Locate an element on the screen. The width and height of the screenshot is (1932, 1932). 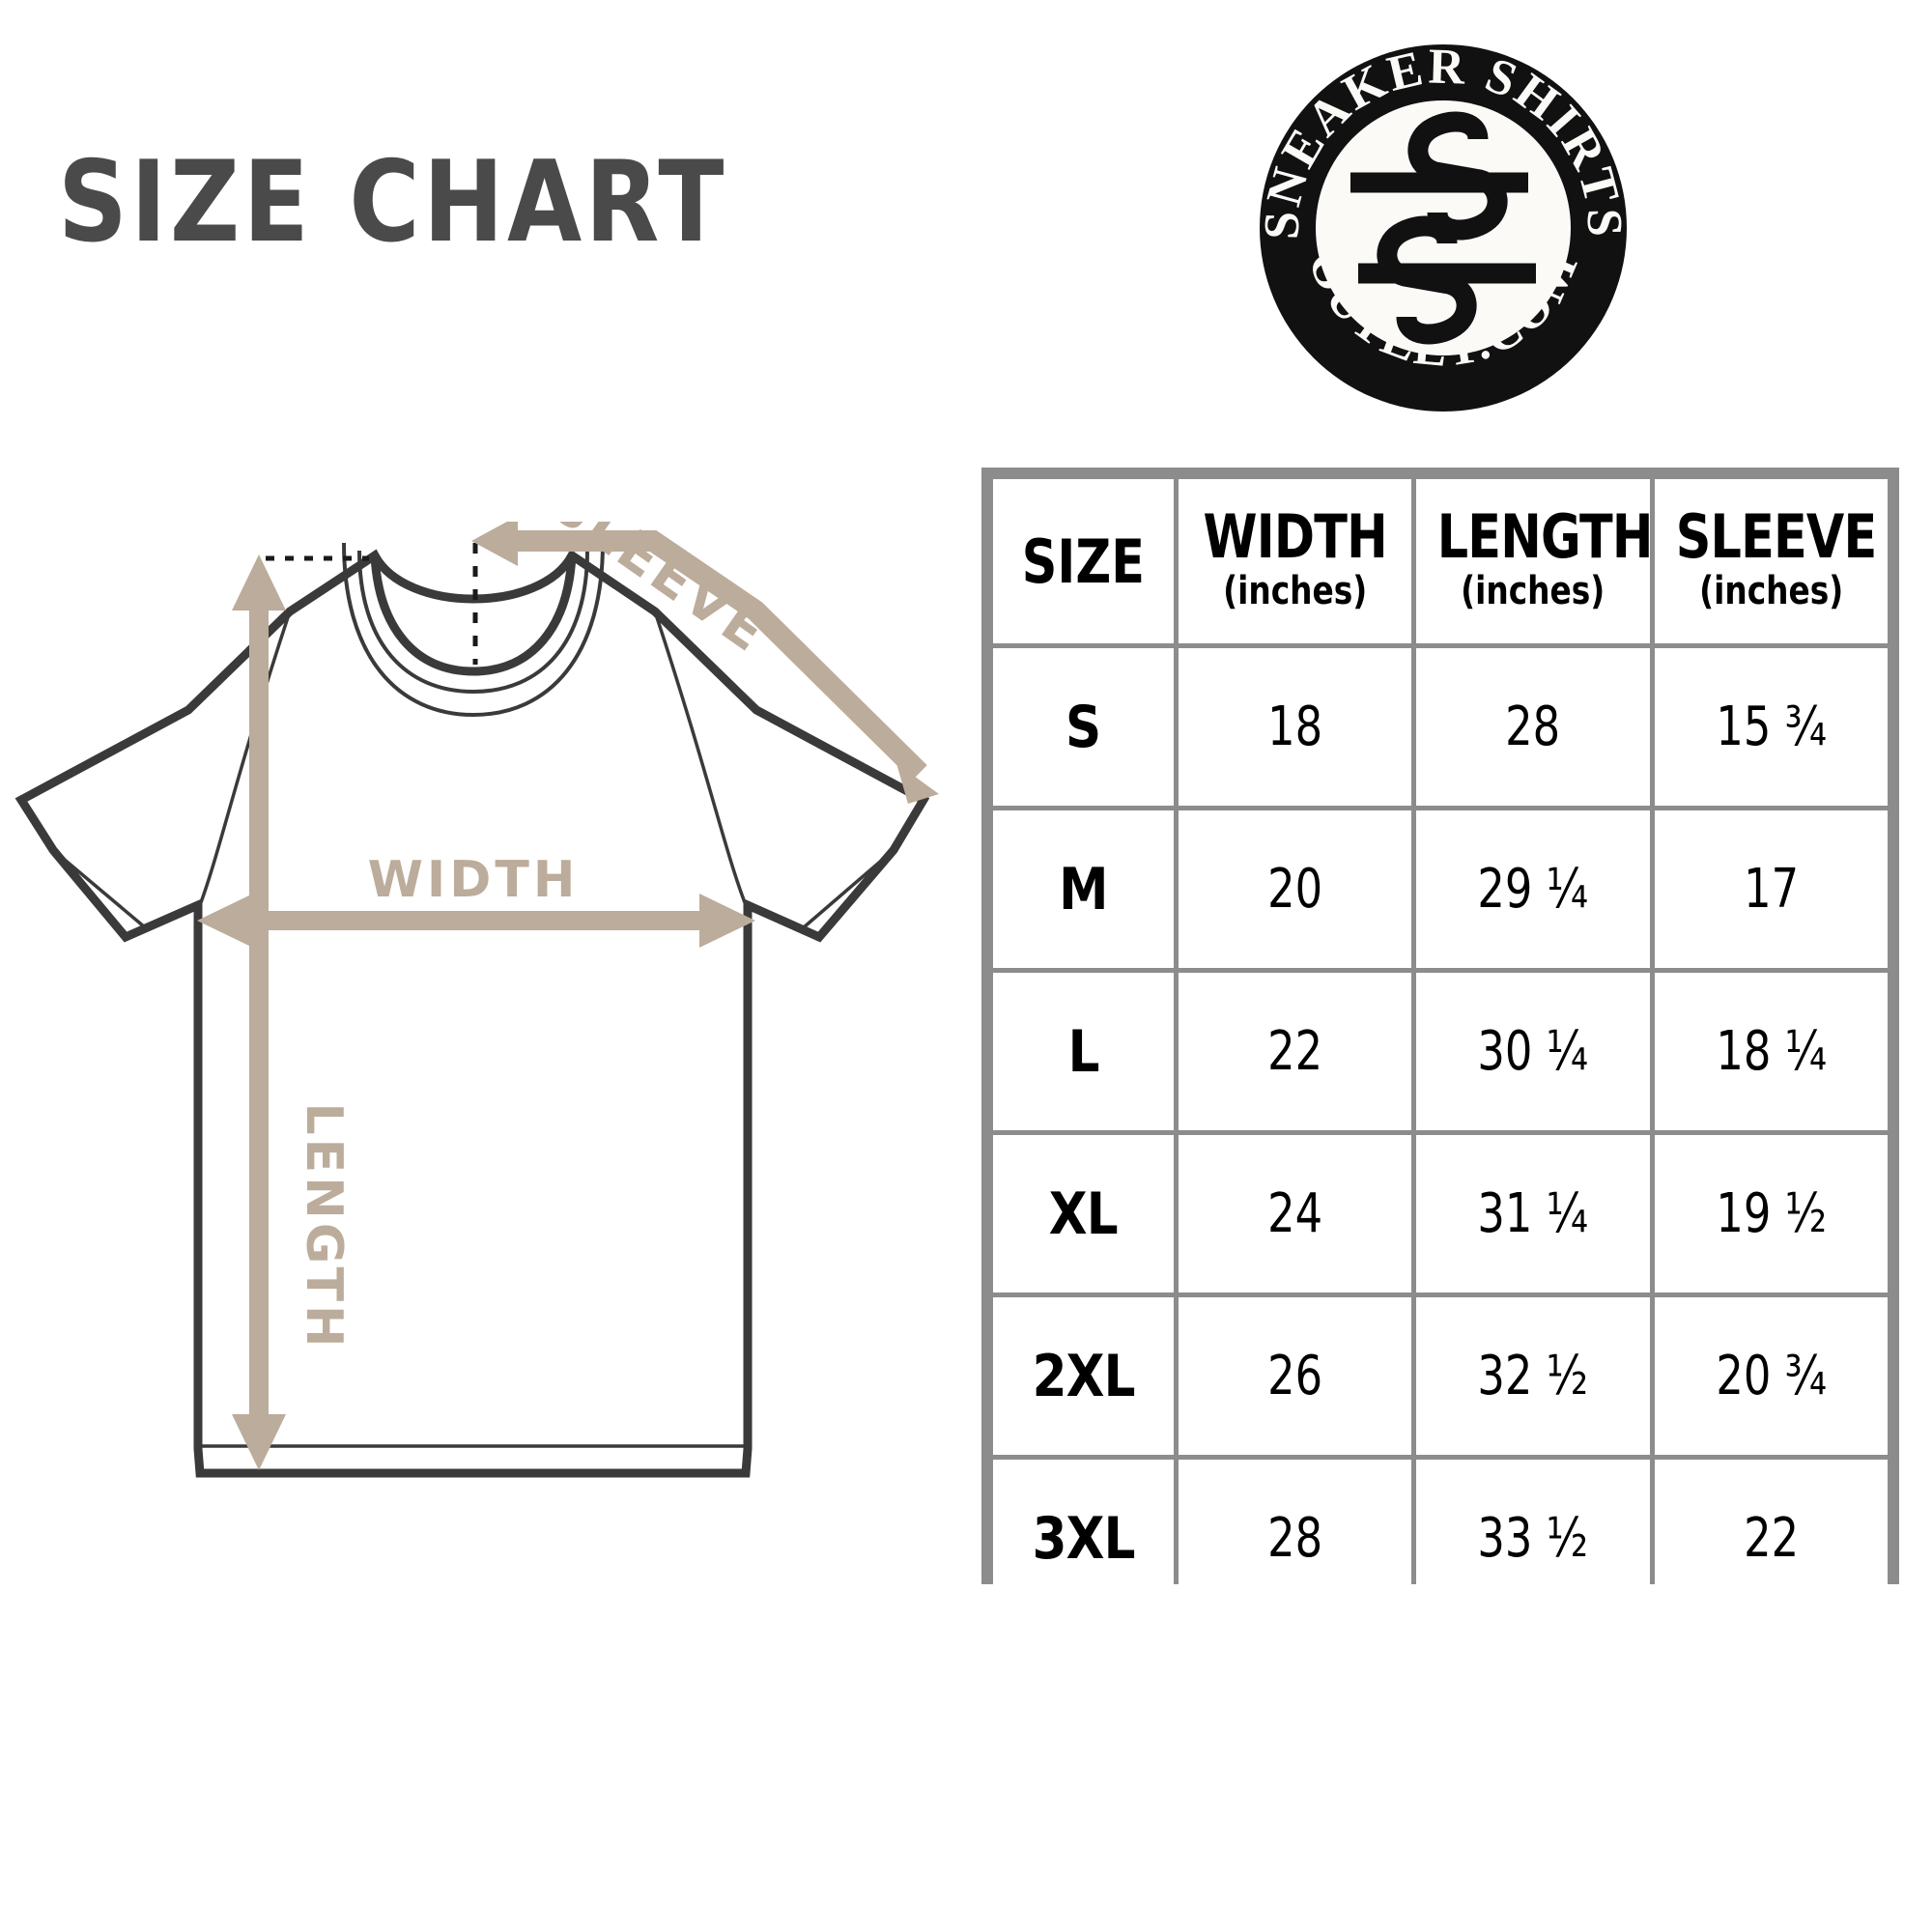
cell-sleeve-value: 20 ¾ is located at coordinates (1771, 1376).